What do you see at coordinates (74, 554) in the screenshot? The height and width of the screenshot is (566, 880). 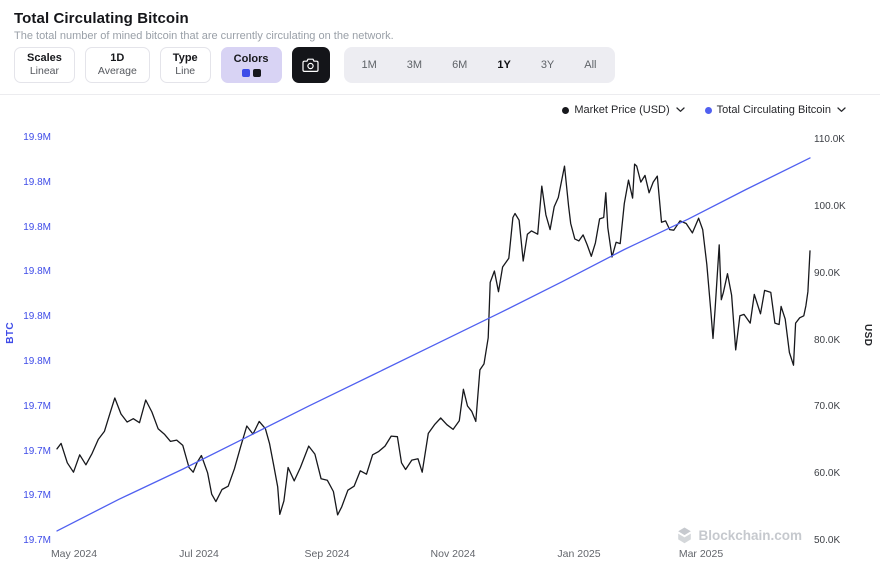 I see `x-tick-label: May 2024` at bounding box center [74, 554].